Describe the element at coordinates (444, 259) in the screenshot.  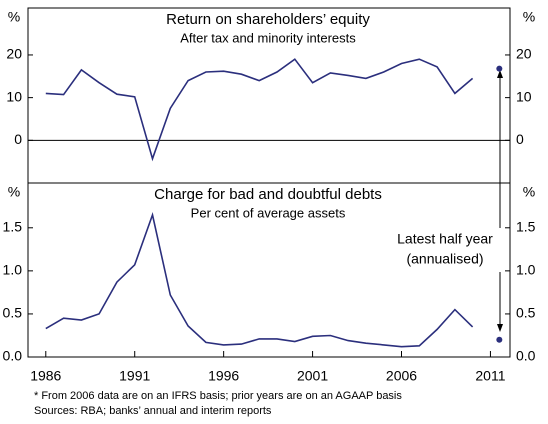
I see `annotation: (annualised)` at that location.